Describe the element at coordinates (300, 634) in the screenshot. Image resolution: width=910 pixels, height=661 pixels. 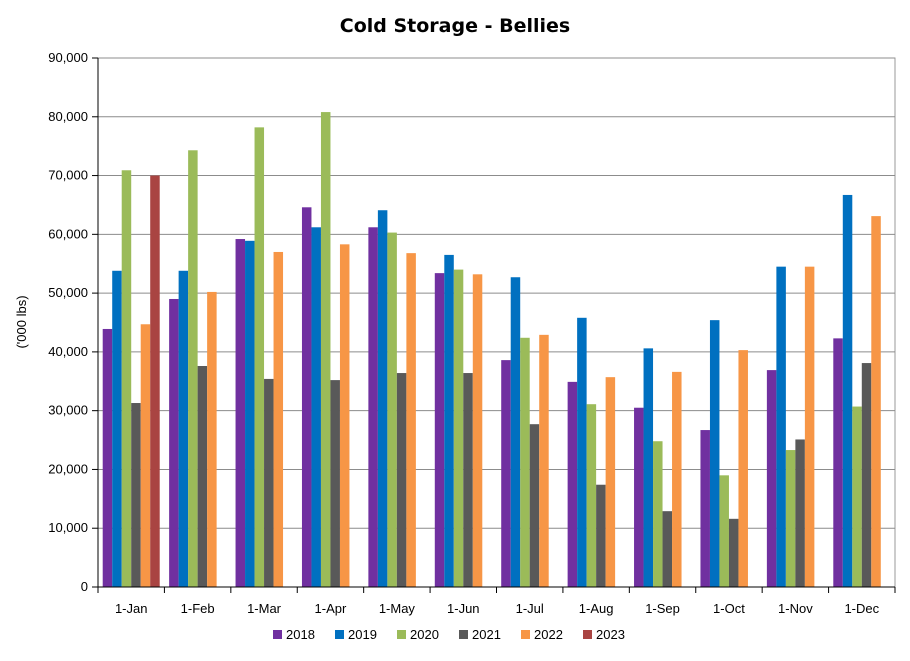
I see `legend-label: 2018` at that location.